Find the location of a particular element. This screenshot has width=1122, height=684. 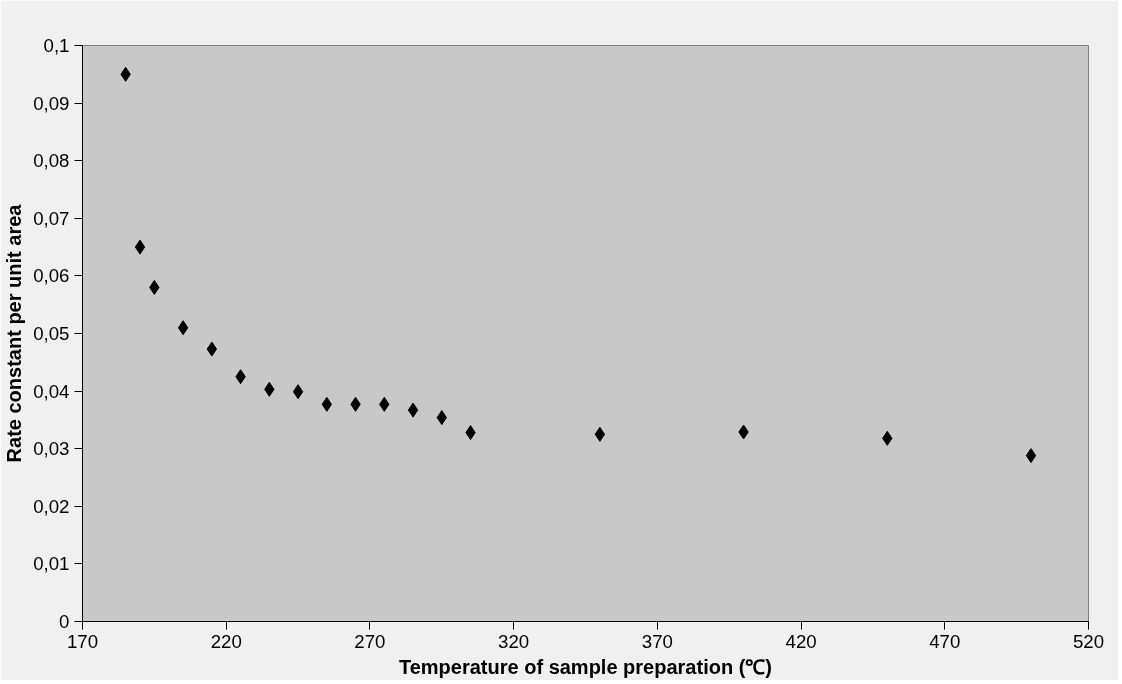

y-tick-label: 0,05 is located at coordinates (51, 333).